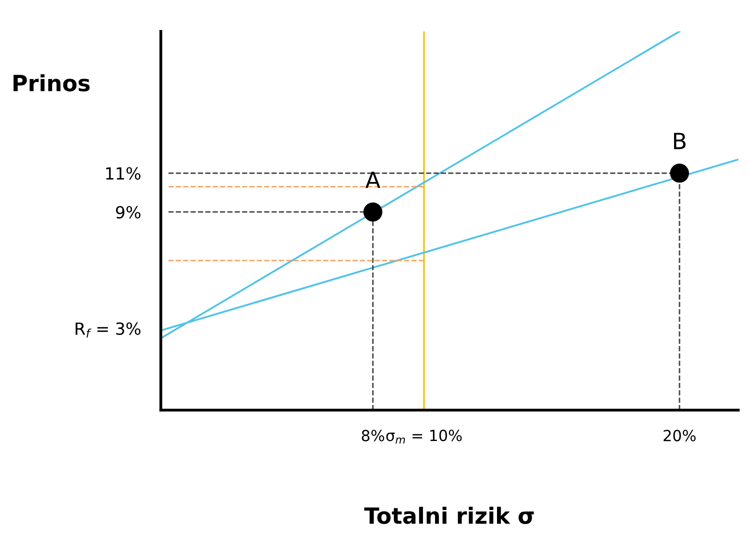 This screenshot has width=748, height=541. What do you see at coordinates (424, 437) in the screenshot?
I see `x-tick-label: σ$_{m}$ = 10%` at bounding box center [424, 437].